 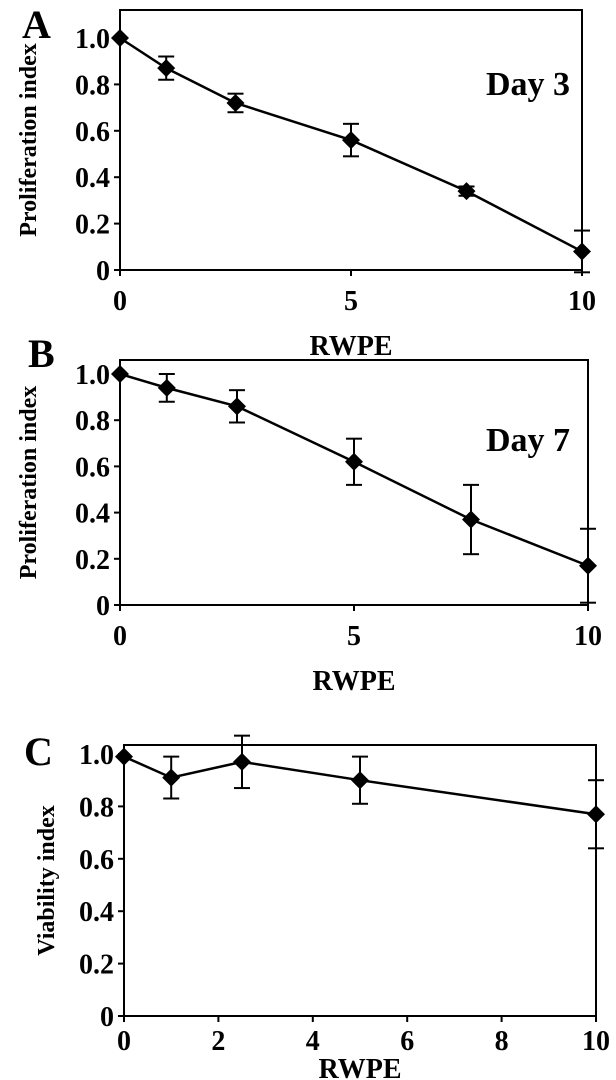 What do you see at coordinates (407, 1041) in the screenshot?
I see `x-tick-label: 6` at bounding box center [407, 1041].